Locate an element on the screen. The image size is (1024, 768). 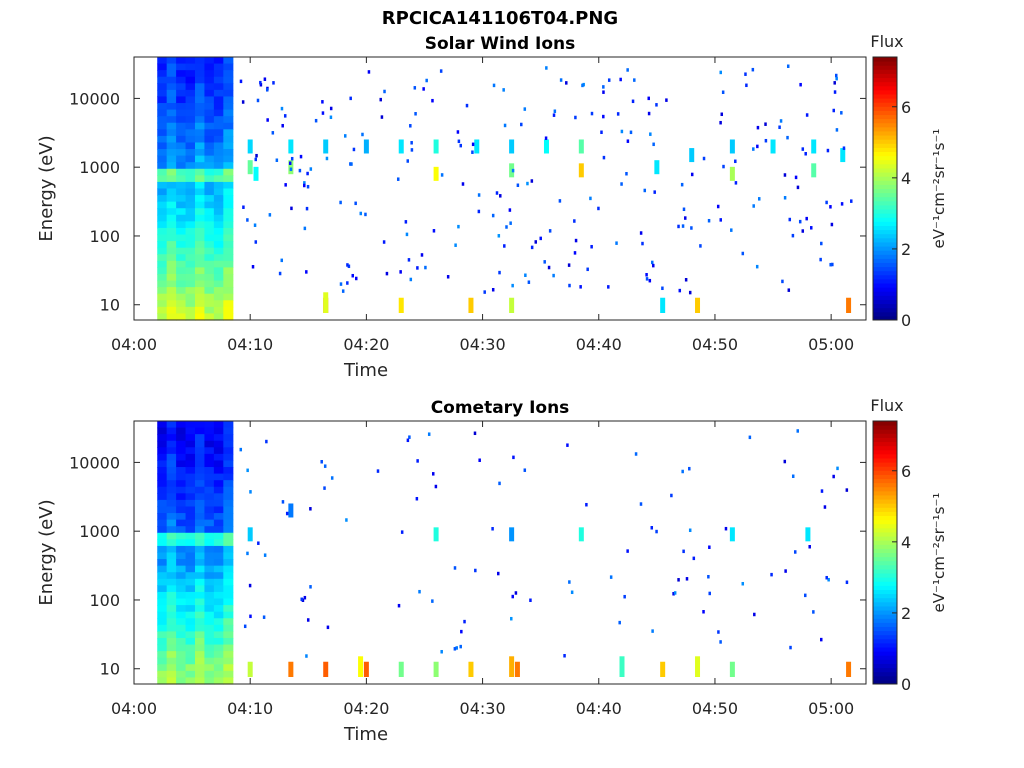
panel-title: Solar Wind Ions is located at coordinates (500, 44).